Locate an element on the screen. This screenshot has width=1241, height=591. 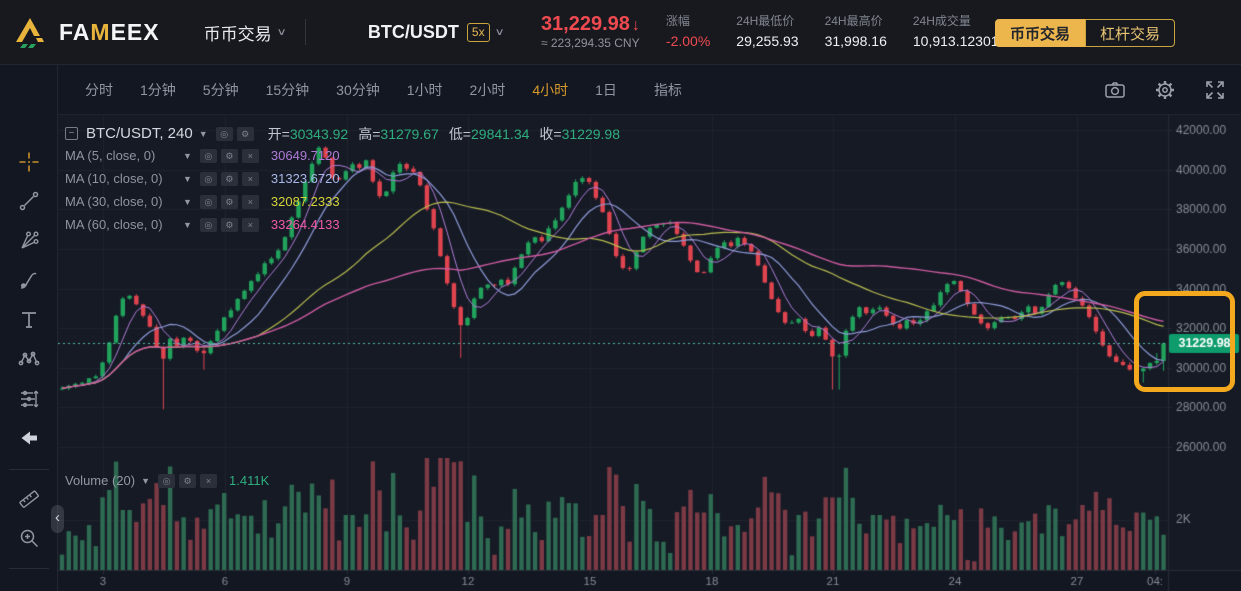
high-value: 31,998.16 is located at coordinates (855, 40).